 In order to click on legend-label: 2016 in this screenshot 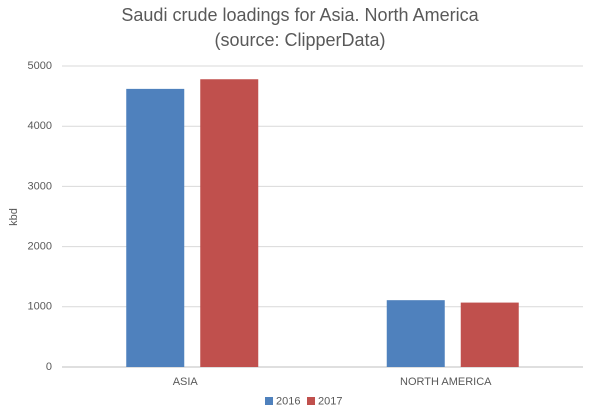, I will do `click(288, 401)`.